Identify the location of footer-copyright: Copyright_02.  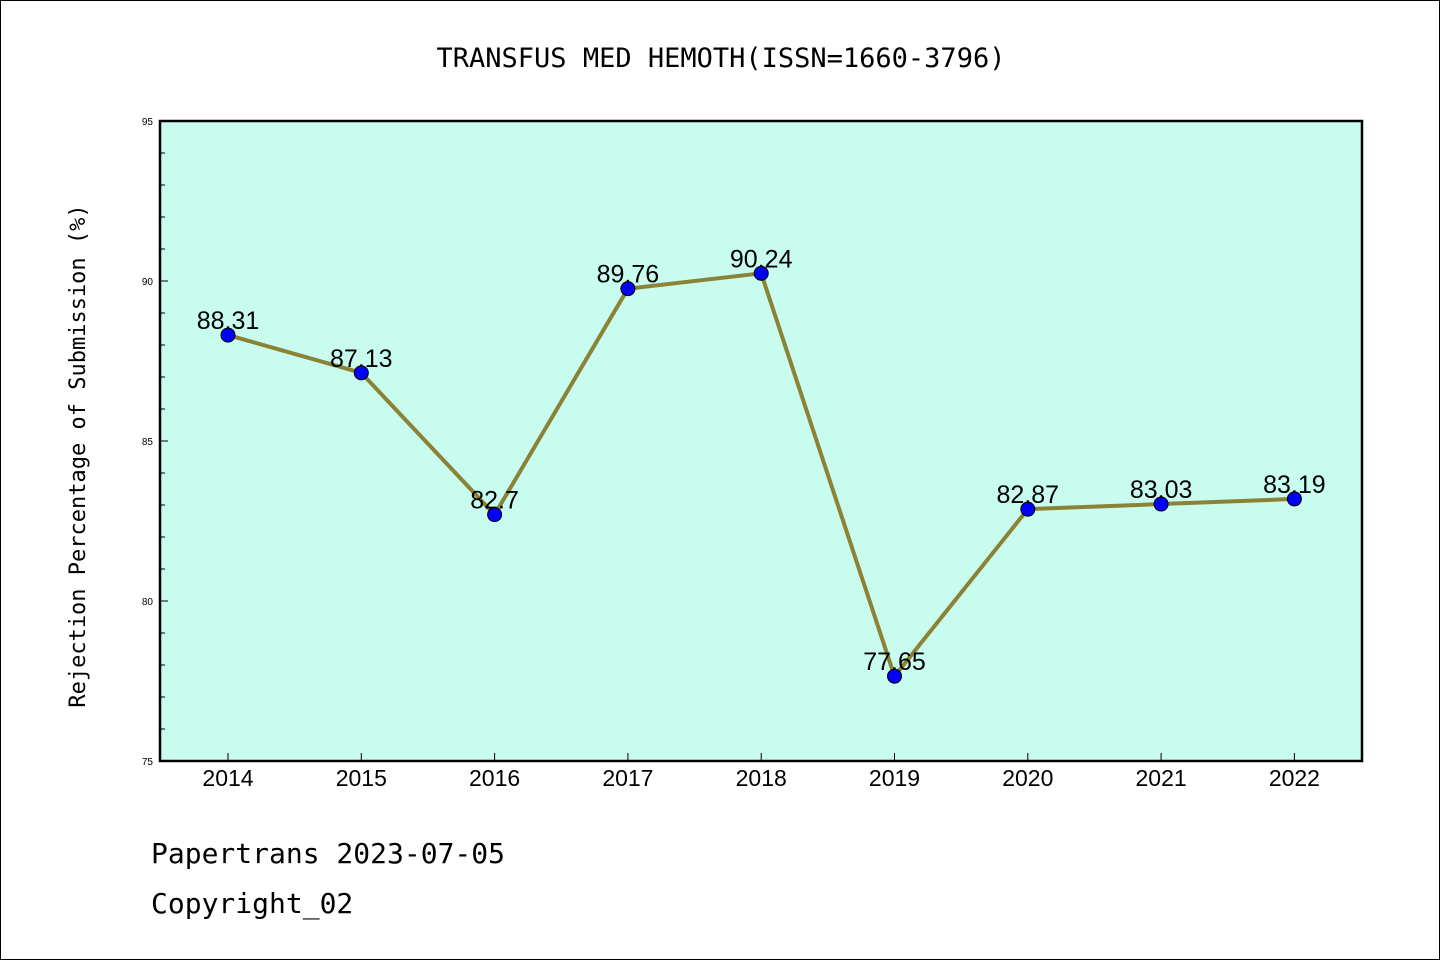
(252, 903).